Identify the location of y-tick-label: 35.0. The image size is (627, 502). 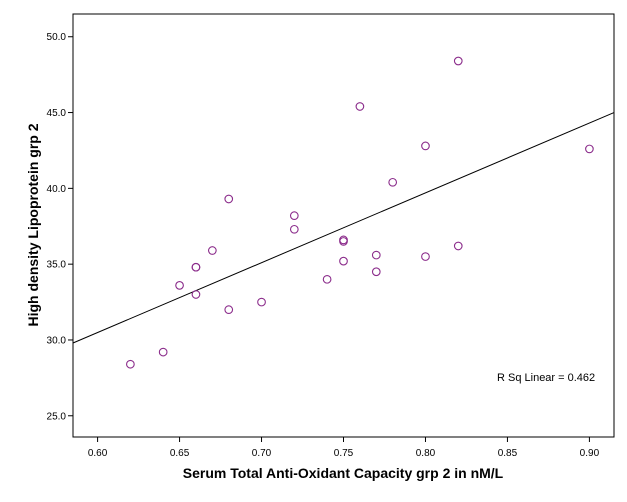
(57, 265).